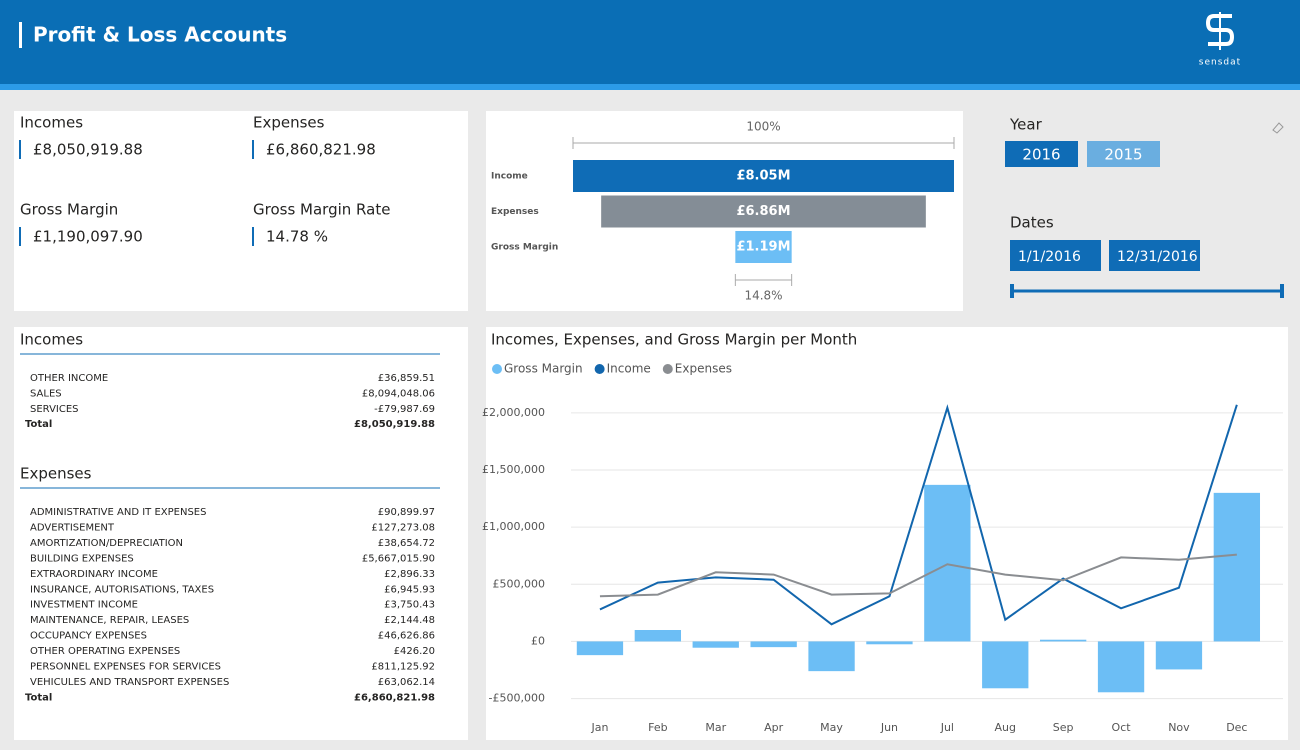 This screenshot has width=1300, height=750. What do you see at coordinates (69, 378) in the screenshot?
I see `row-label: OTHER INCOME` at bounding box center [69, 378].